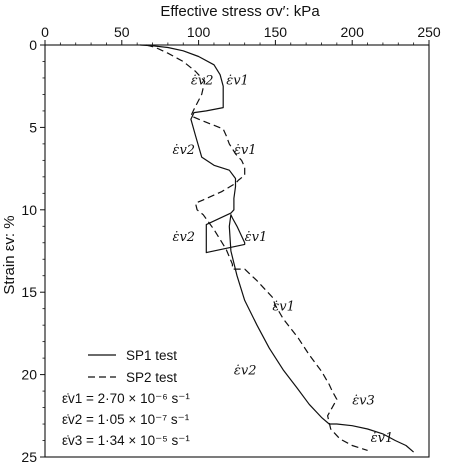 This screenshot has height=468, width=474. Describe the element at coordinates (363, 400) in the screenshot. I see `strain-rate-annotation: ε̇v3` at that location.